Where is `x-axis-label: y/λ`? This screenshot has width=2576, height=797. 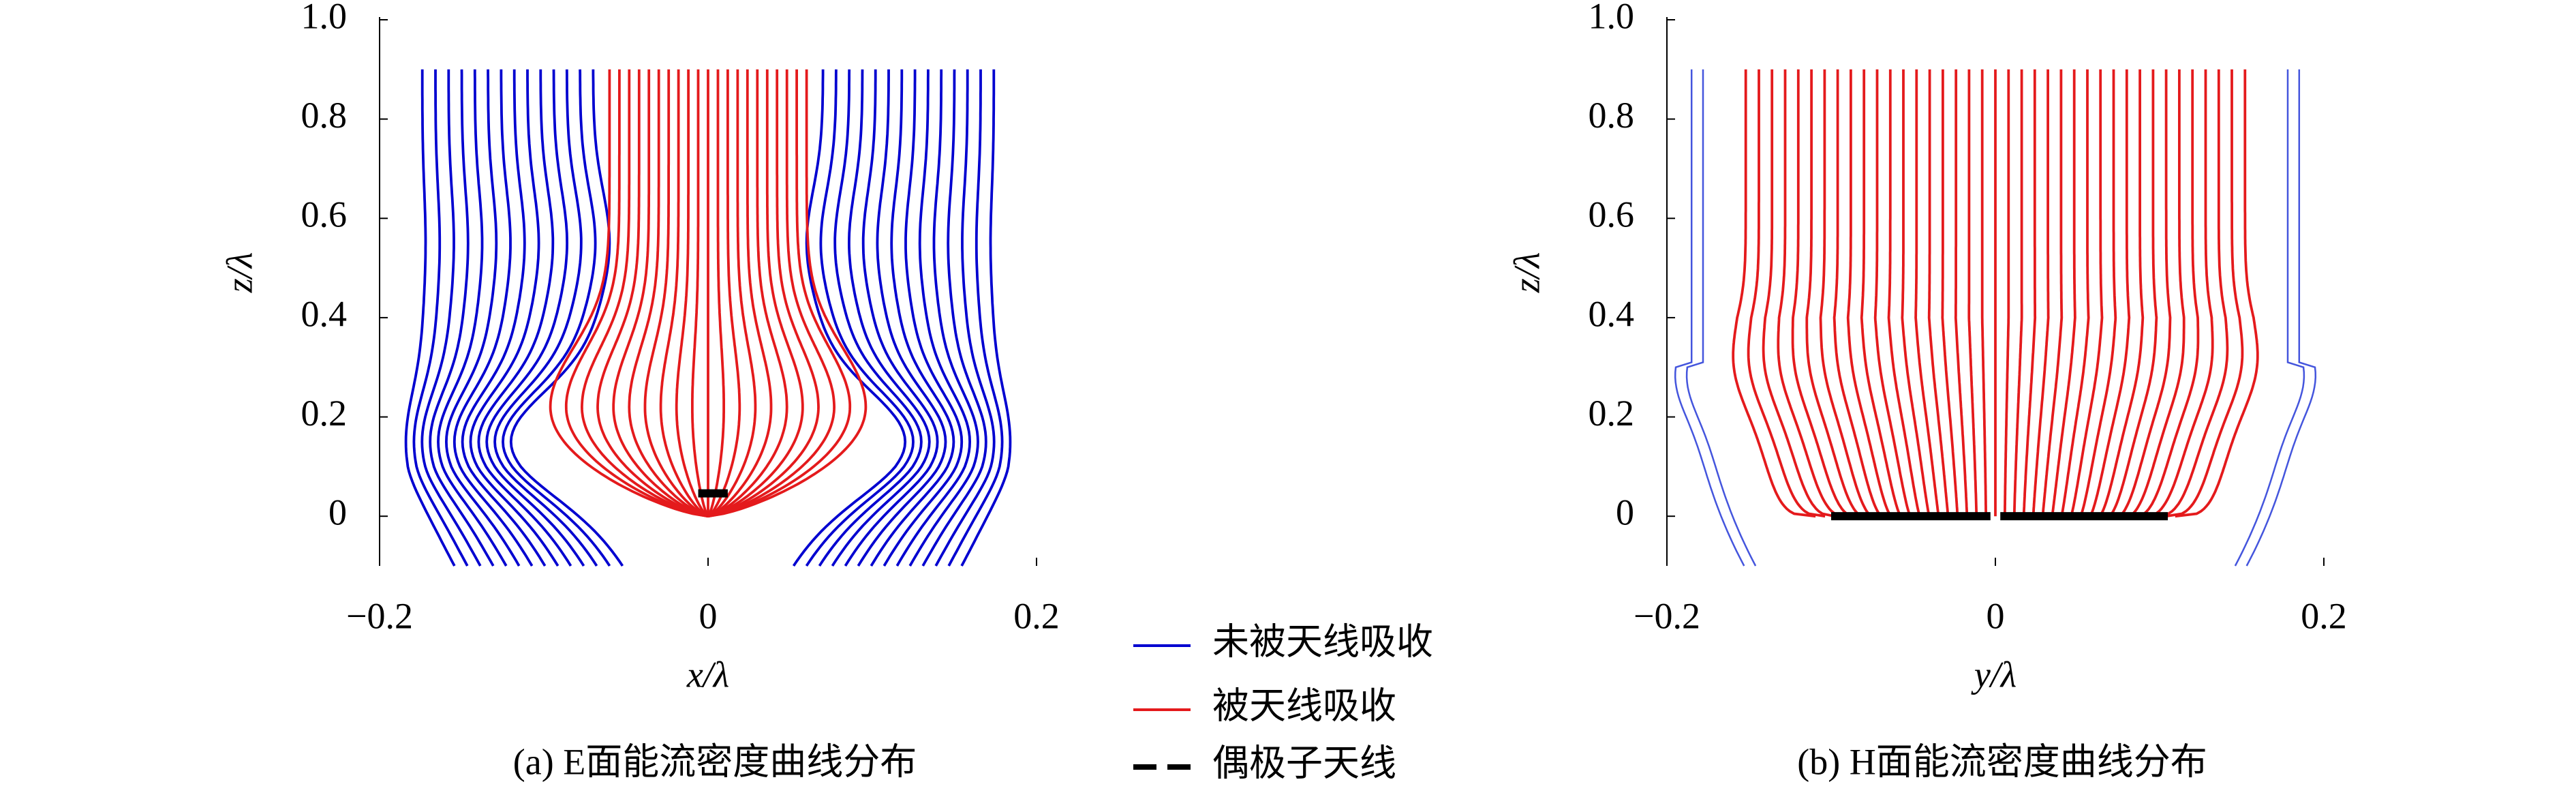
x-axis-label: y/λ is located at coordinates (1994, 674).